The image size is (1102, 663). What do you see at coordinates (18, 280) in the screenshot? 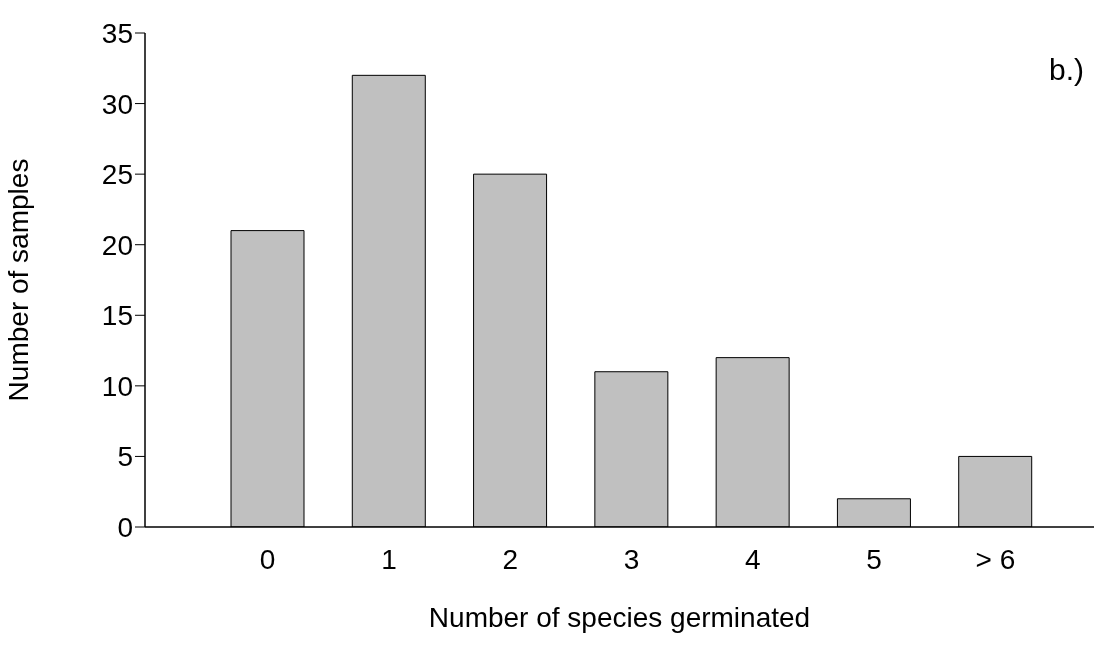
I see `y-axis-title: Number of samples` at bounding box center [18, 280].